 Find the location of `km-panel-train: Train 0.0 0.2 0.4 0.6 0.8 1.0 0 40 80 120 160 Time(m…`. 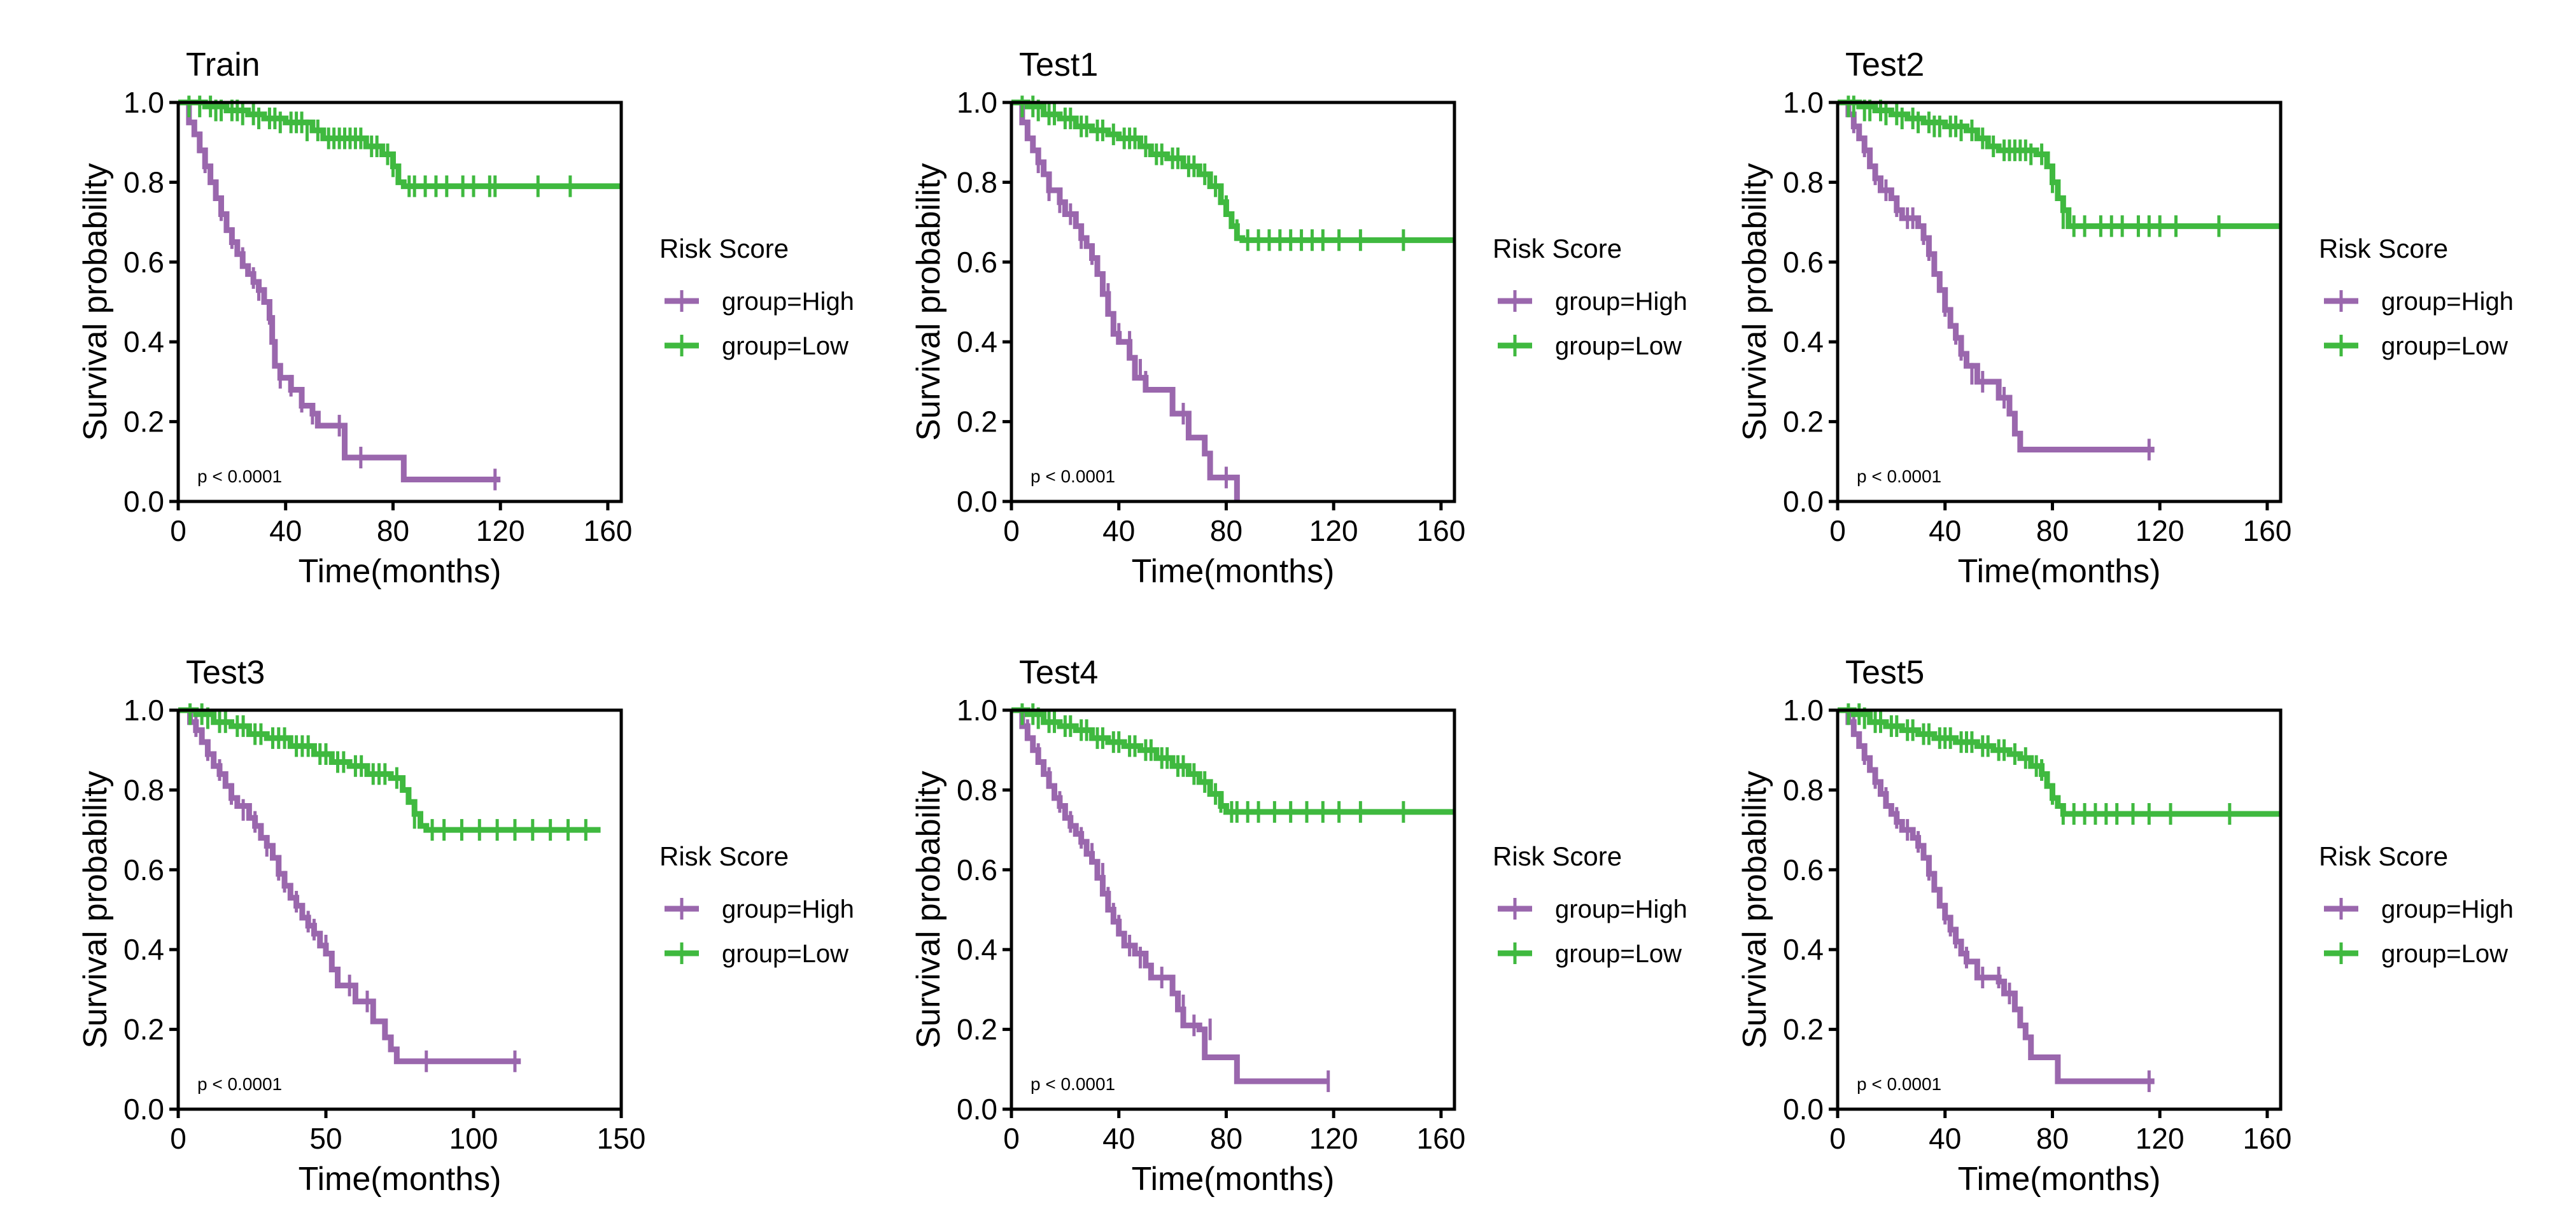

km-panel-train: Train 0.0 0.2 0.4 0.6 0.8 1.0 0 40 80 120 160 Time(m… is located at coordinates (466, 318).